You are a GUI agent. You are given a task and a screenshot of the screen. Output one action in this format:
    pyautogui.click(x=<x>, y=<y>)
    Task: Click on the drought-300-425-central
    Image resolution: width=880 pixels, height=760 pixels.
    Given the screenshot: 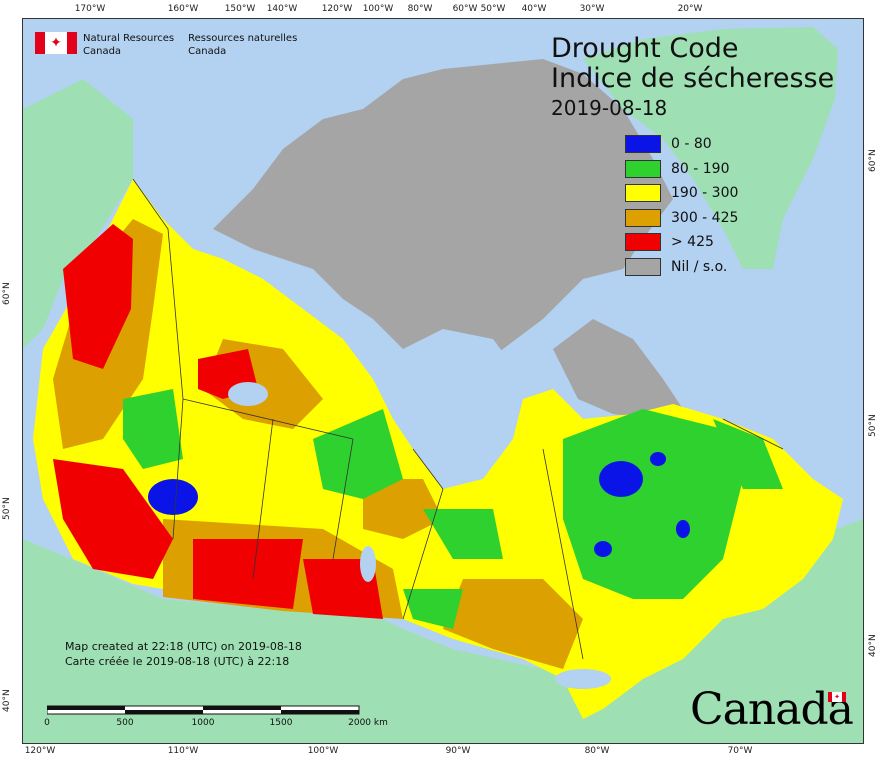 What is the action you would take?
    pyautogui.click(x=403, y=509)
    